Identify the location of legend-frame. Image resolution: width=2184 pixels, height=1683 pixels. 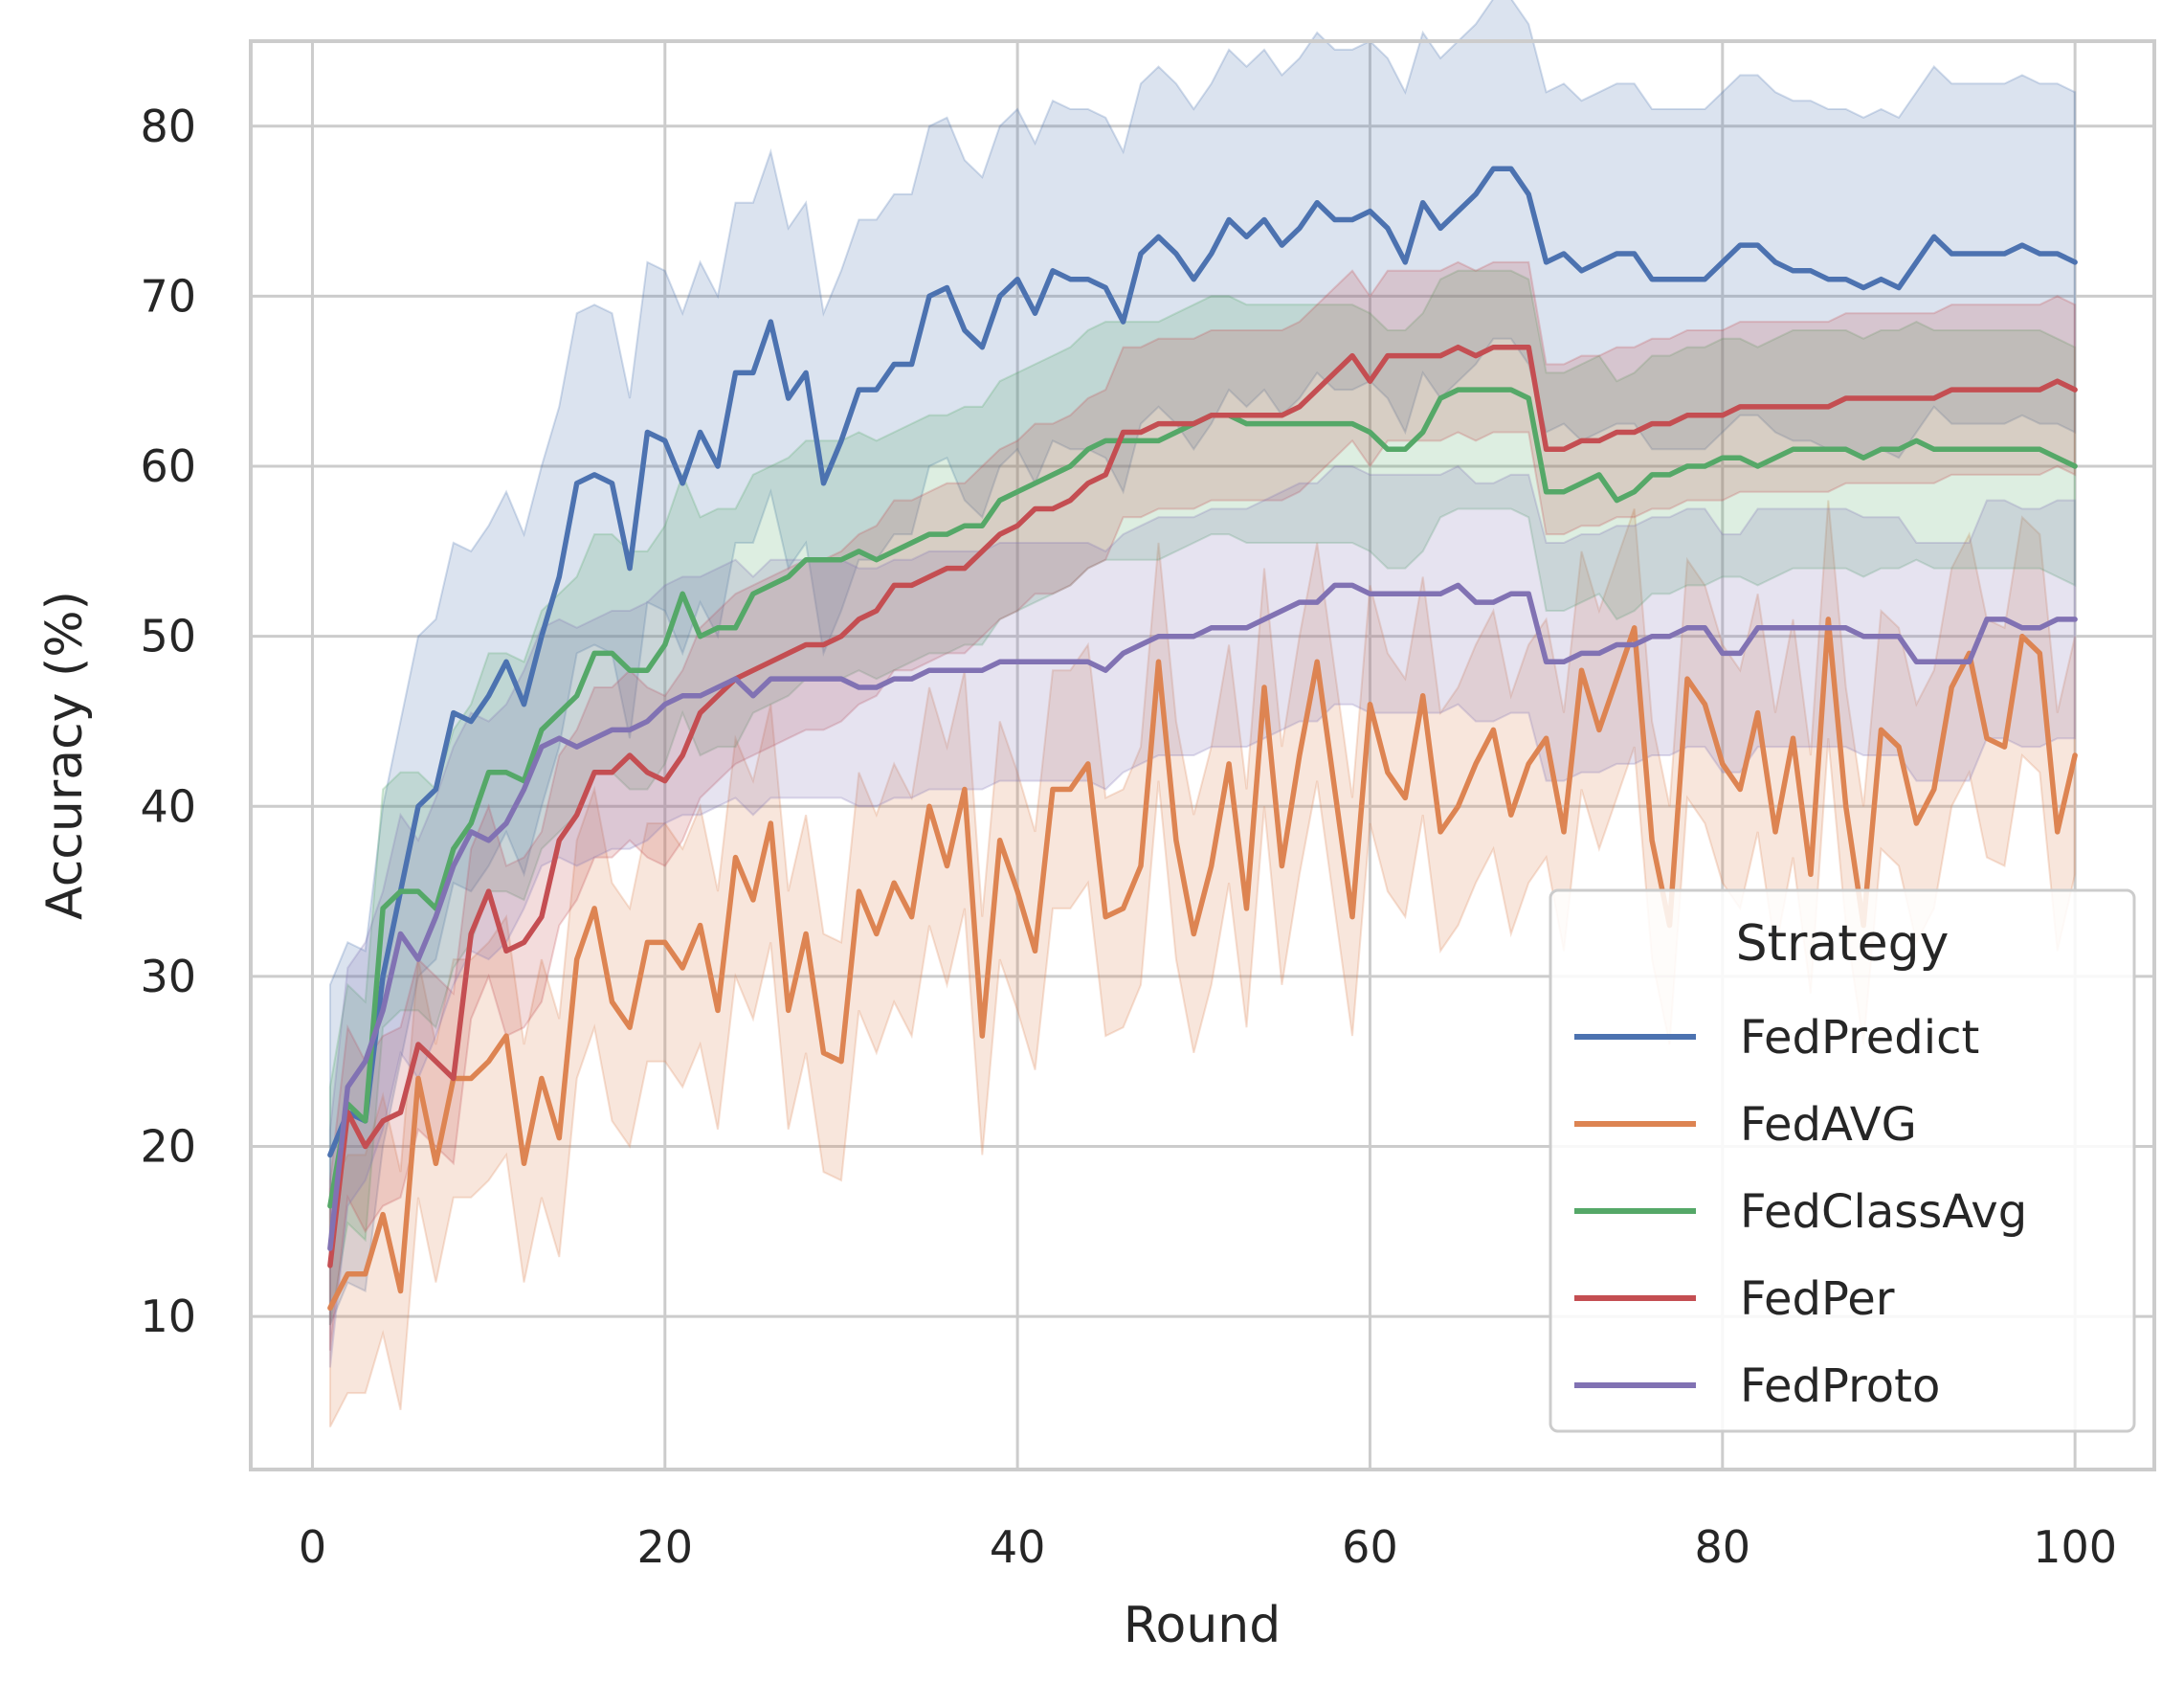
(1843, 1160).